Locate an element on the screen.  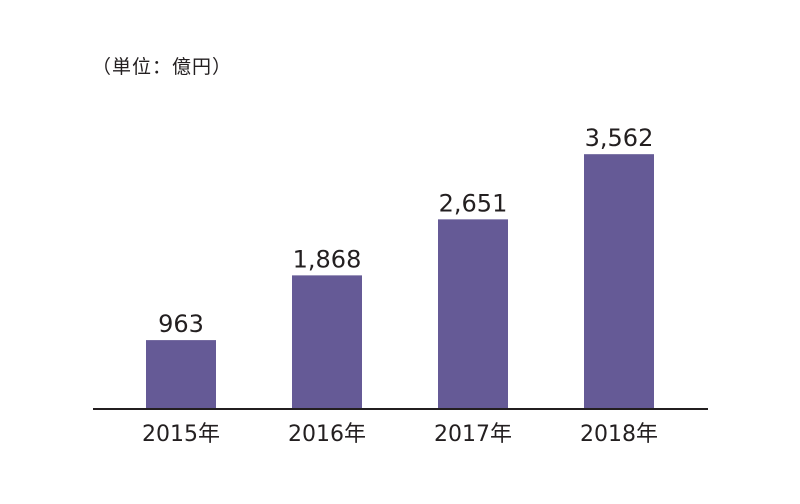
category-label: 2015年 is located at coordinates (181, 434).